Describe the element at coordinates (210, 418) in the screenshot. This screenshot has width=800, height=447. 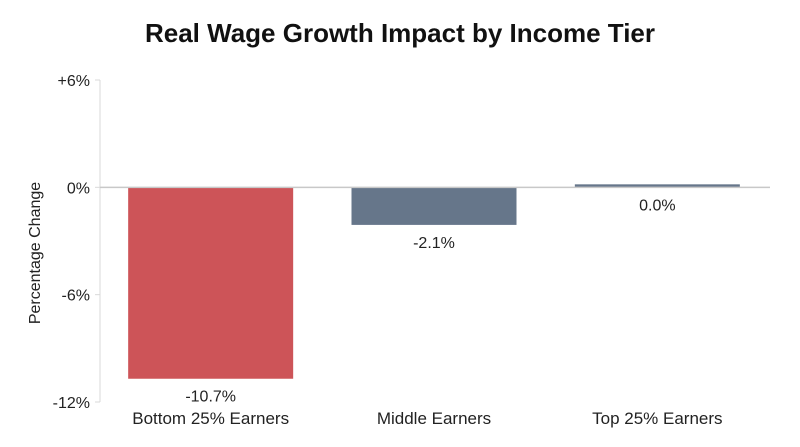
I see `x-tick-label: Bottom 25% Earners` at that location.